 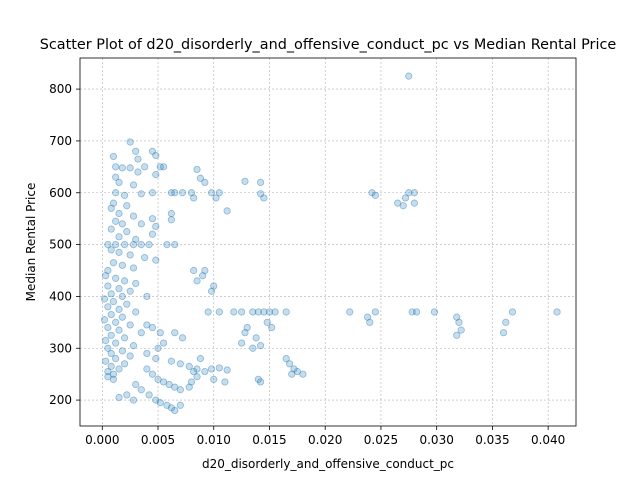 I want to click on y-tick-label: 300, so click(x=60, y=348).